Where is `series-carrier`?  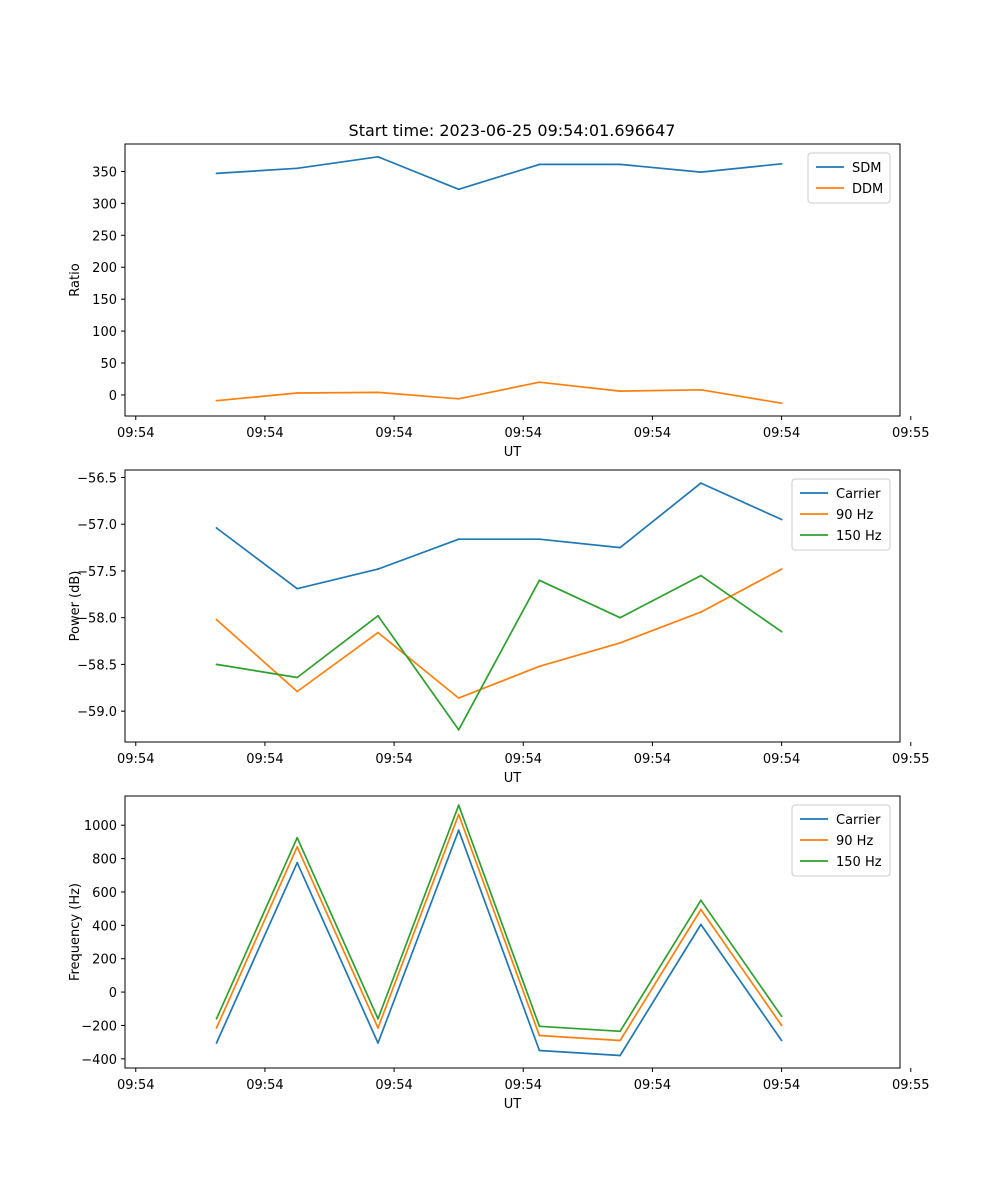 series-carrier is located at coordinates (499, 943).